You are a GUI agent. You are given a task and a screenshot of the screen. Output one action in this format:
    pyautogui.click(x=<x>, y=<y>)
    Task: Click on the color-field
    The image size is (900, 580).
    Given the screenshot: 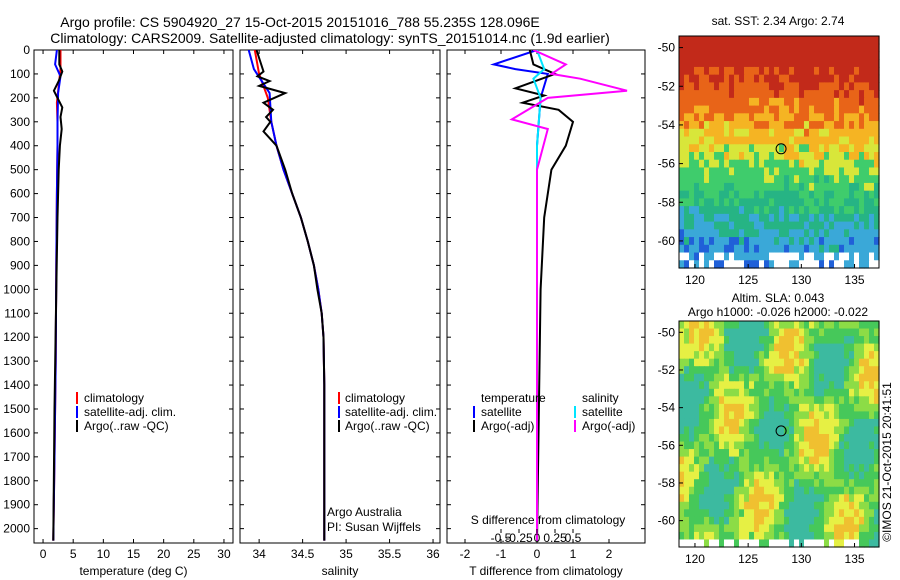 What is the action you would take?
    pyautogui.click(x=779, y=152)
    